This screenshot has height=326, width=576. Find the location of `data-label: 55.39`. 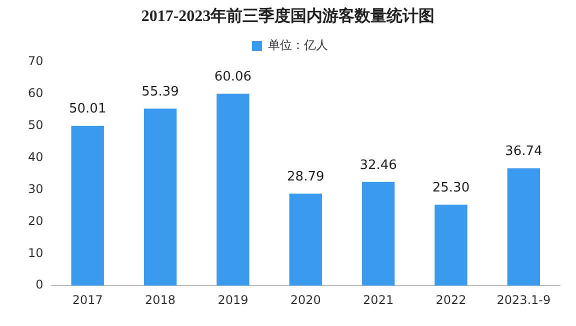

data-label: 55.39 is located at coordinates (160, 92).